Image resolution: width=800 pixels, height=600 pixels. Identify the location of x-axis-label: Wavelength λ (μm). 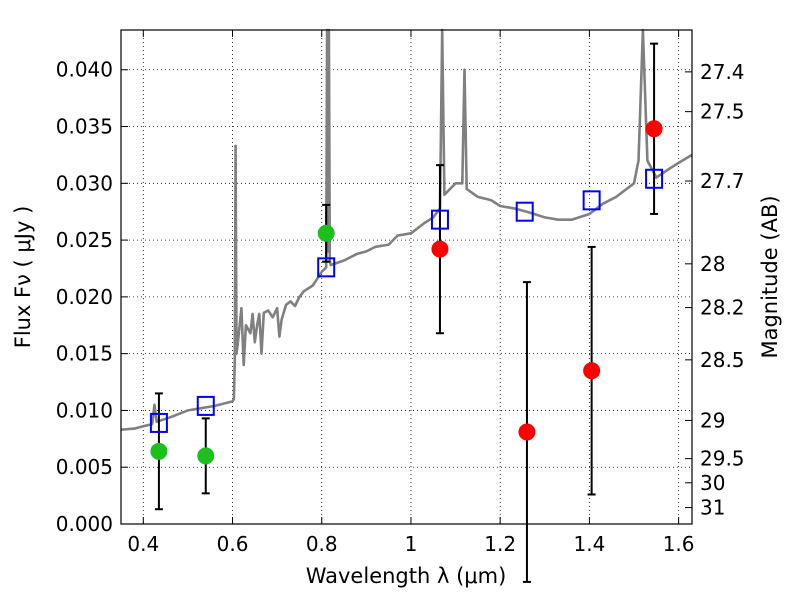
(406, 576).